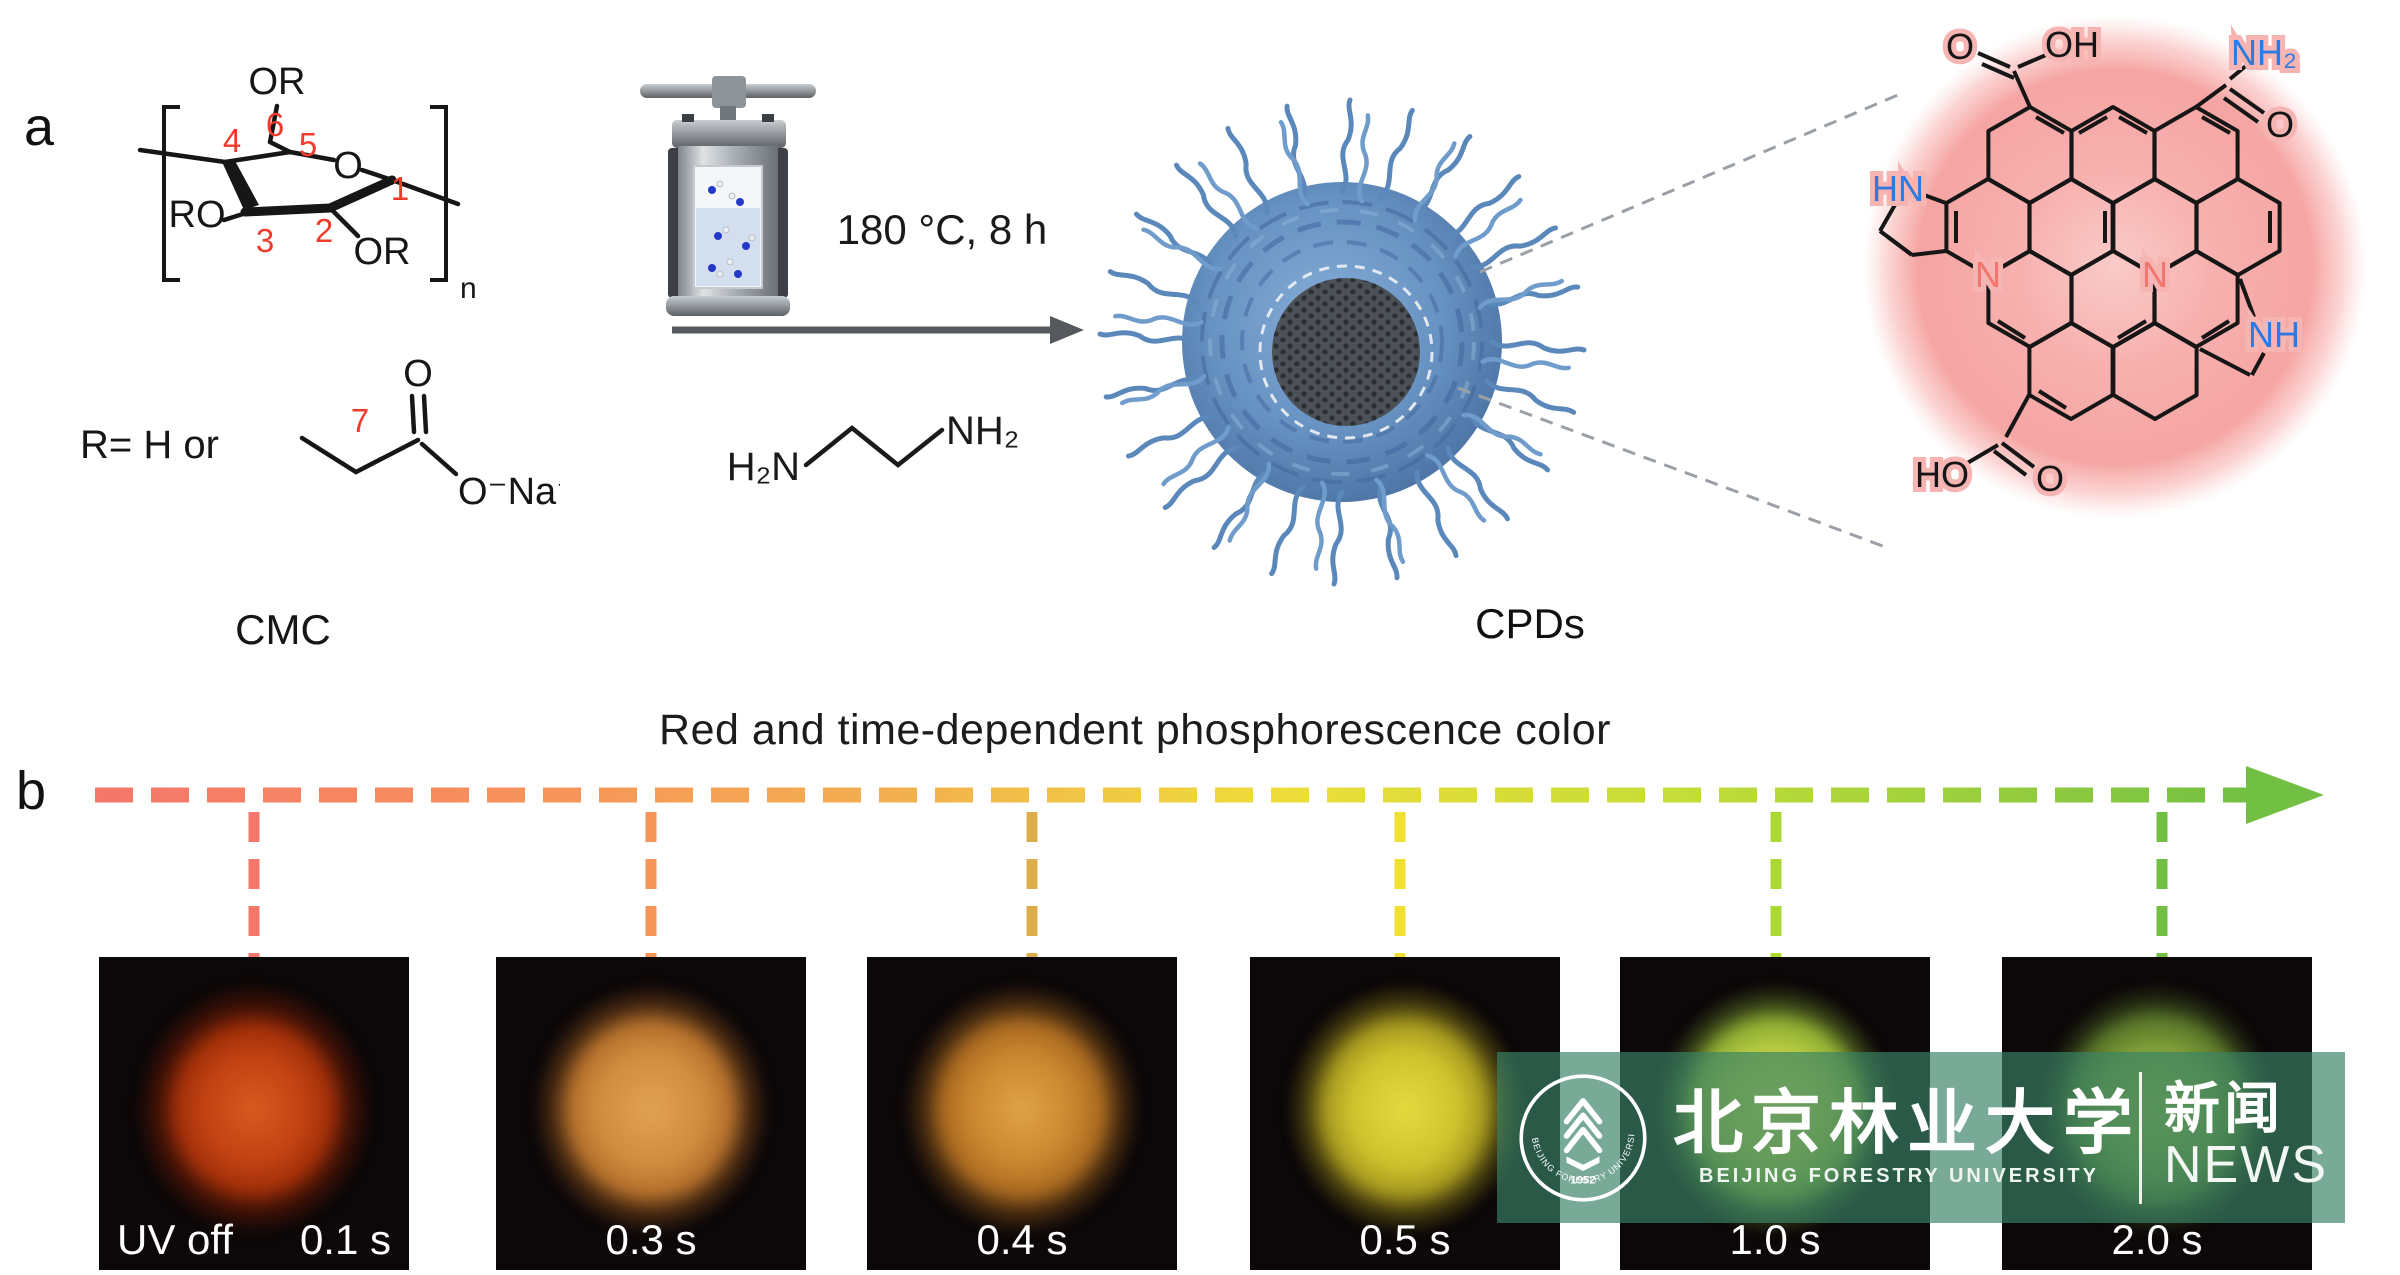 Image resolution: width=2400 pixels, height=1275 pixels. Describe the element at coordinates (1899, 1175) in the screenshot. I see `university-name-en: BEIJING FORESTRY UNIVERSITY` at that location.